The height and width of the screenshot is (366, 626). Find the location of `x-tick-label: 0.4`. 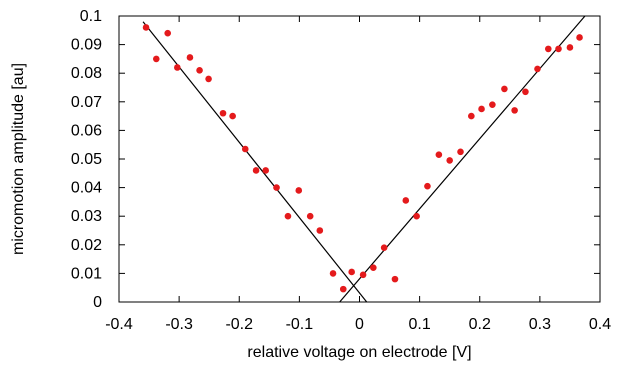

x-tick-label: 0.4 is located at coordinates (600, 324).